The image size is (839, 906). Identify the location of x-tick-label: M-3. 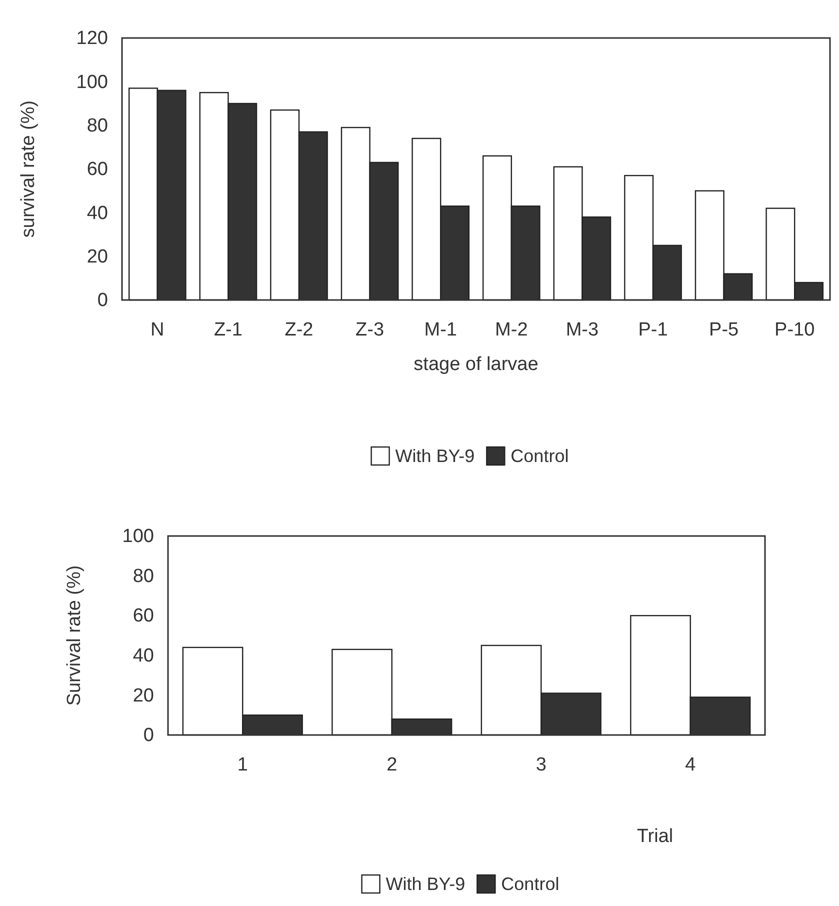
(582, 329).